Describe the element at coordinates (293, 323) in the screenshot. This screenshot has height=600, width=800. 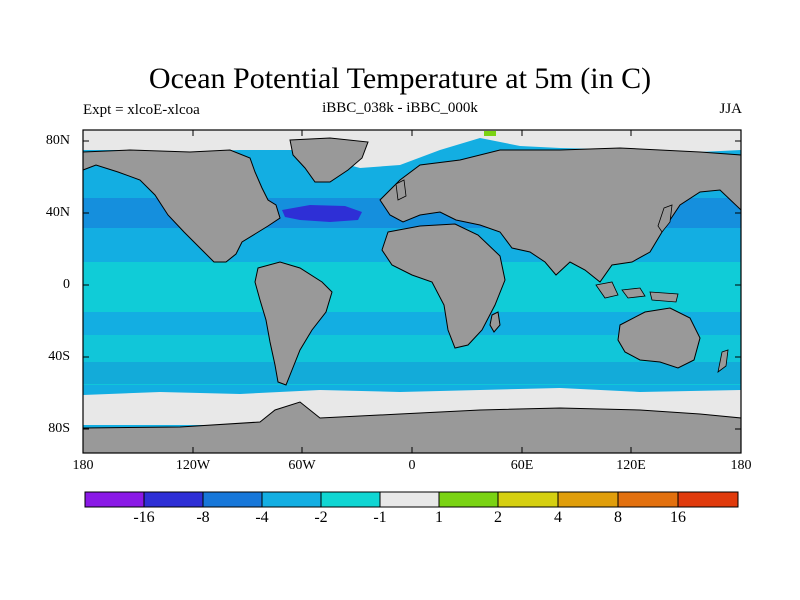
I see `south-america` at that location.